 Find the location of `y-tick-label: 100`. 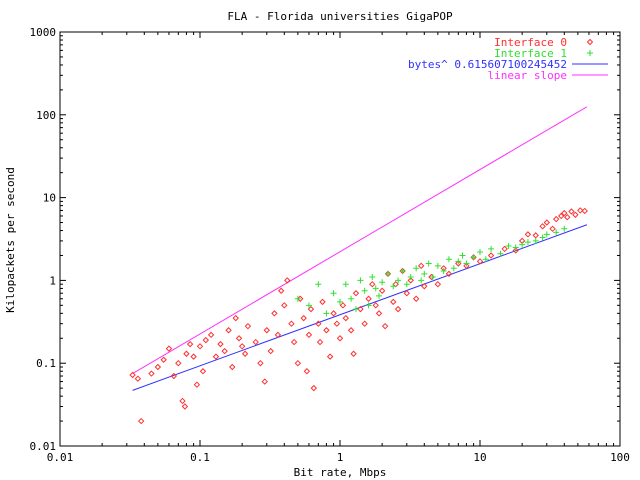

y-tick-label: 100 is located at coordinates (46, 115).